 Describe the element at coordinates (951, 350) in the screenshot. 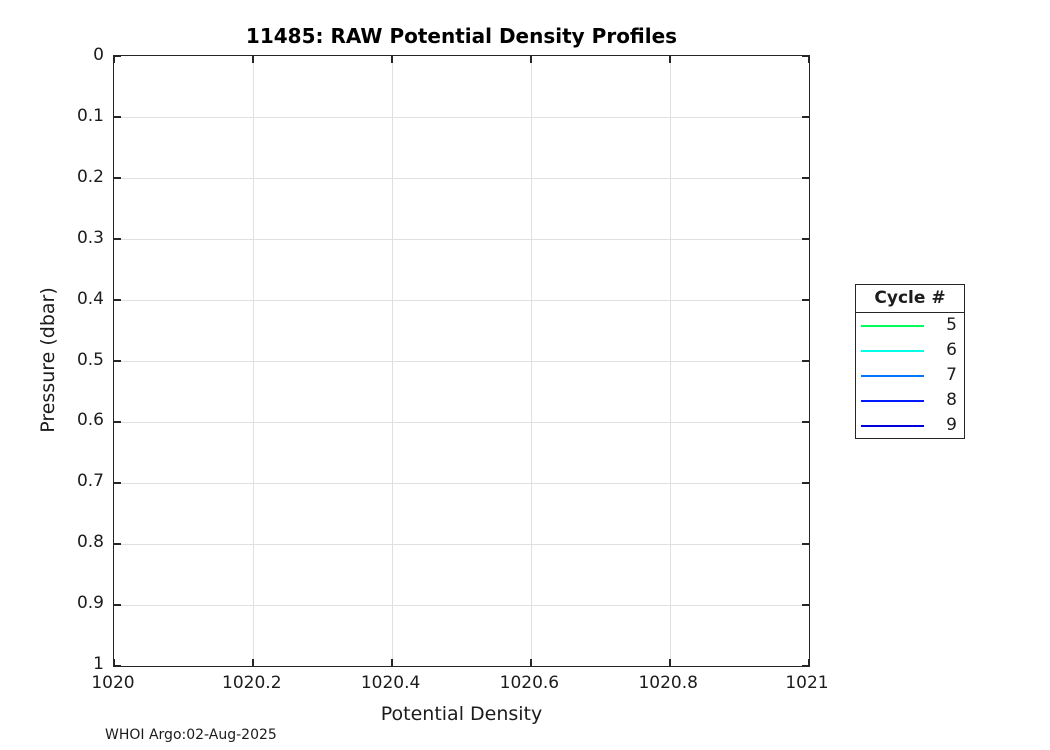

I see `legend-entry-label: 6` at that location.